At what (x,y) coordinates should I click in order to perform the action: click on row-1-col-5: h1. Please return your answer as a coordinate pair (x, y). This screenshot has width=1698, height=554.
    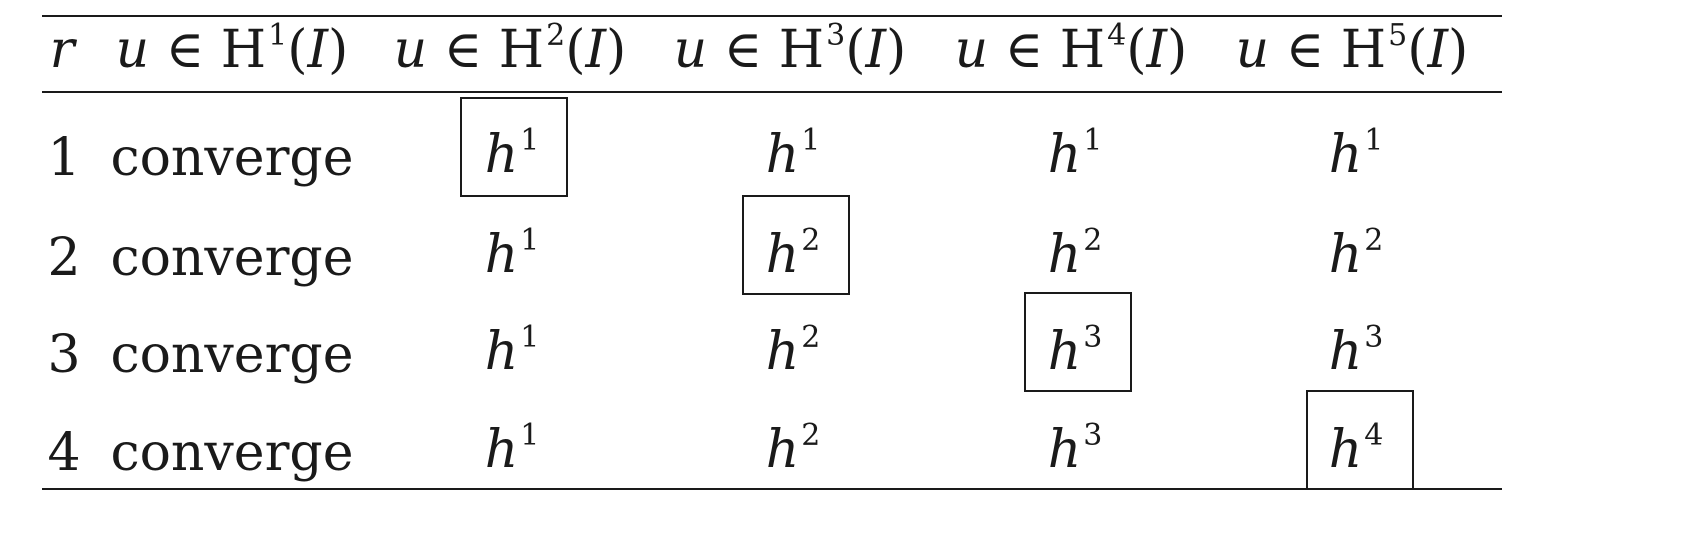
    Looking at the image, I should click on (1356, 154).